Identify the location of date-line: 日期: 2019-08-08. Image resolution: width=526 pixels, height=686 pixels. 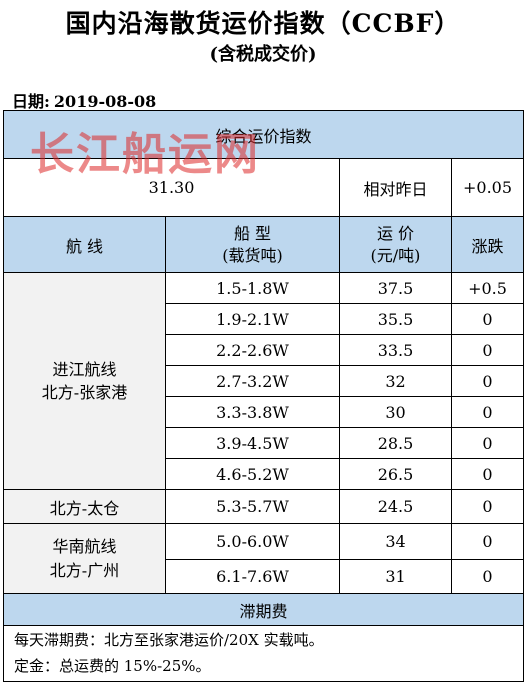
(84, 100).